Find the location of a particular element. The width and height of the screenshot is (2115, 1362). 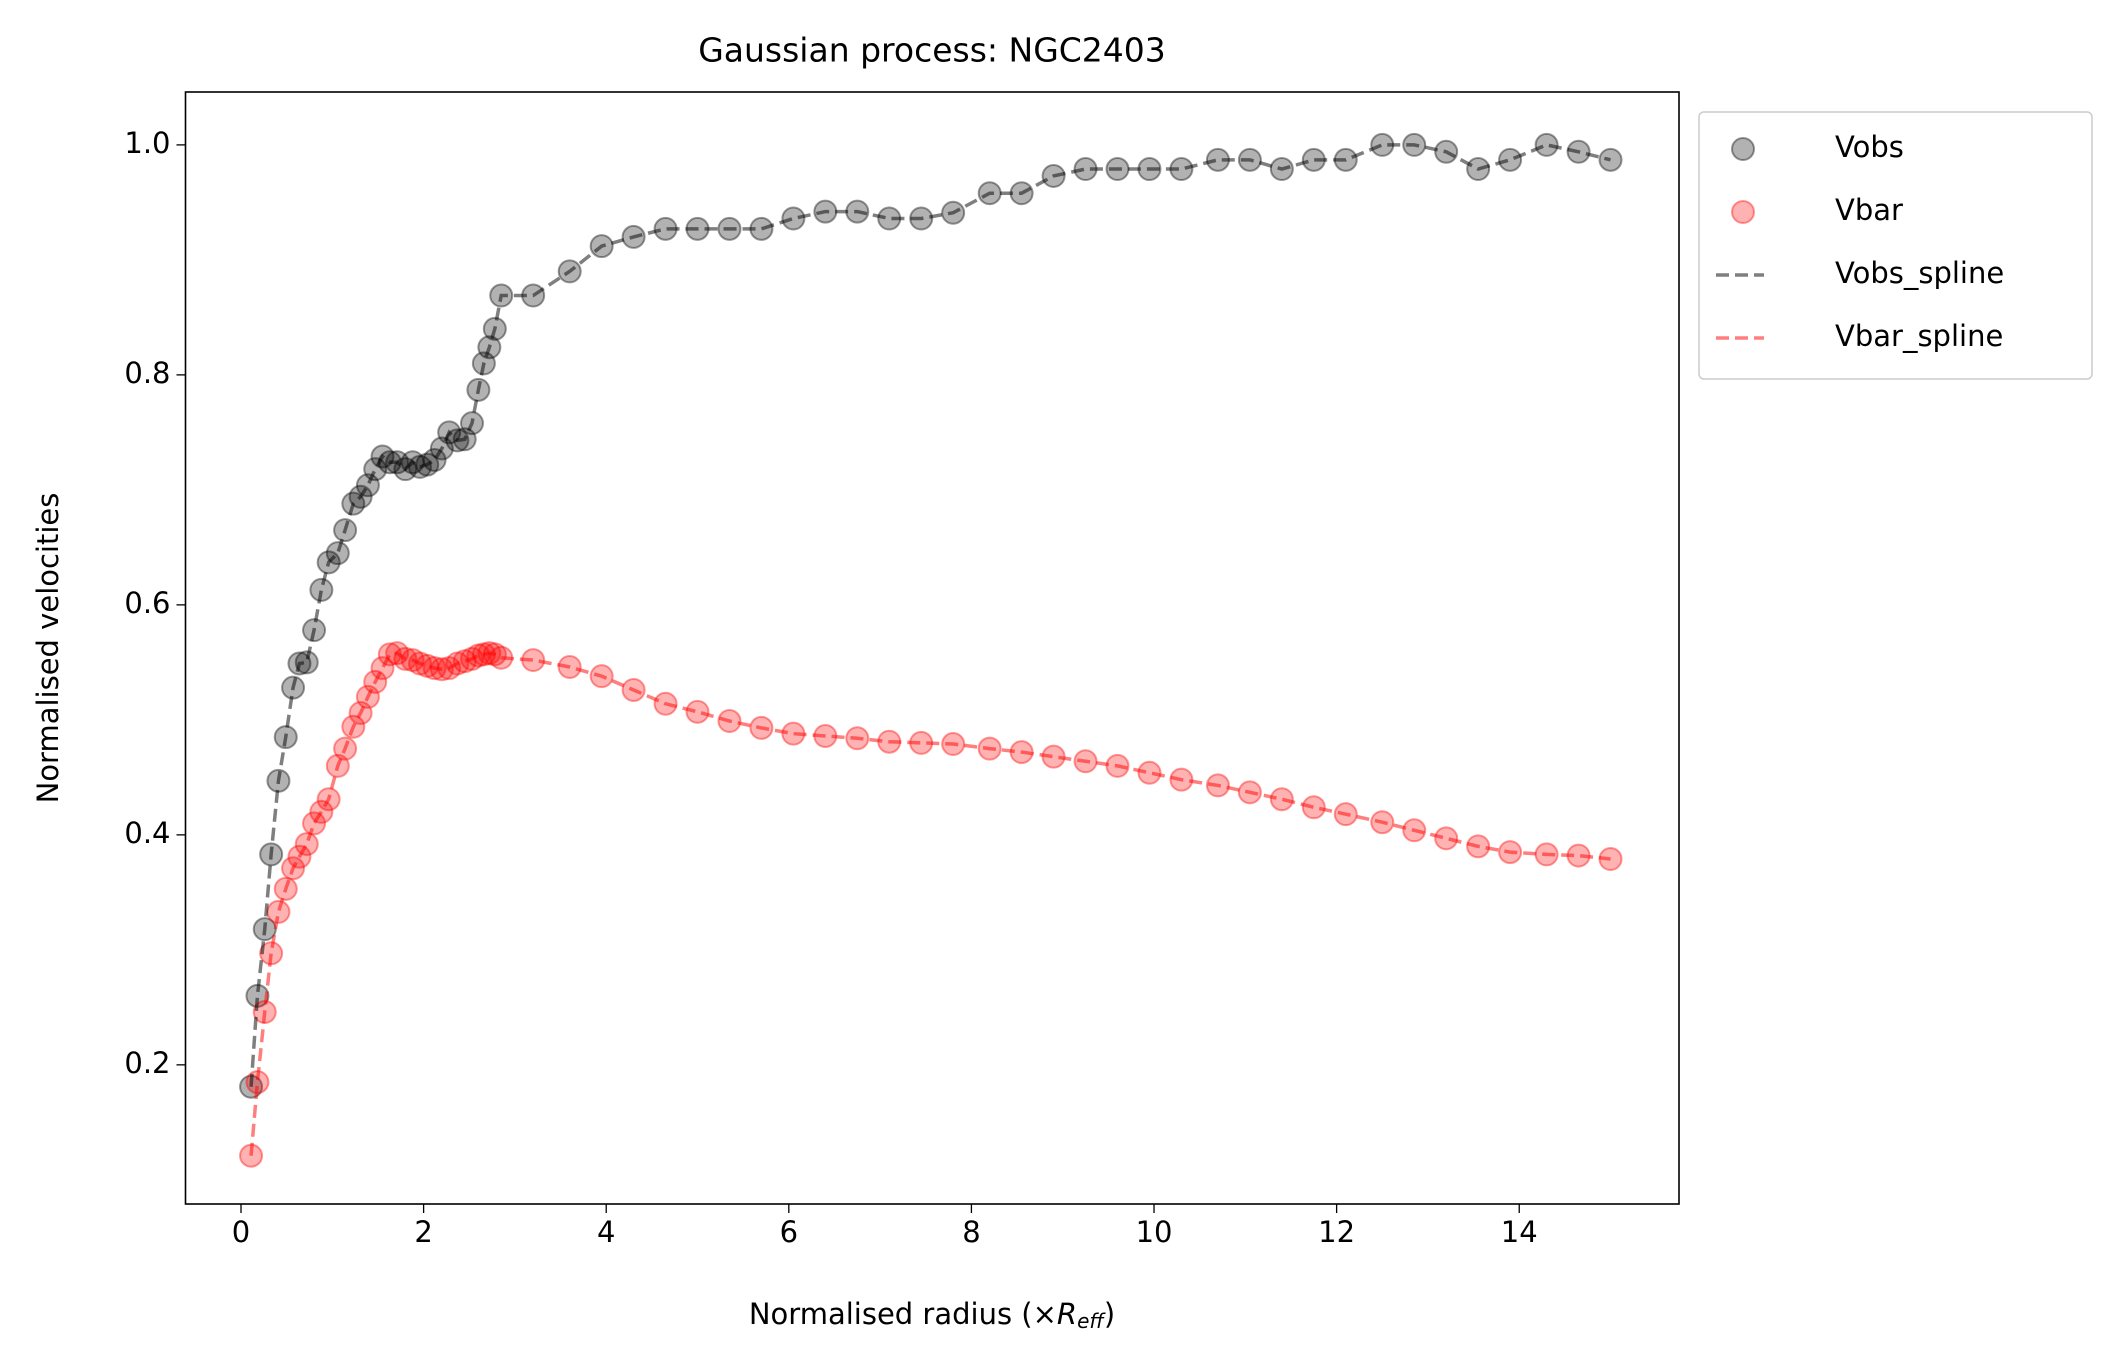

x-label-close: ) is located at coordinates (1109, 1314).